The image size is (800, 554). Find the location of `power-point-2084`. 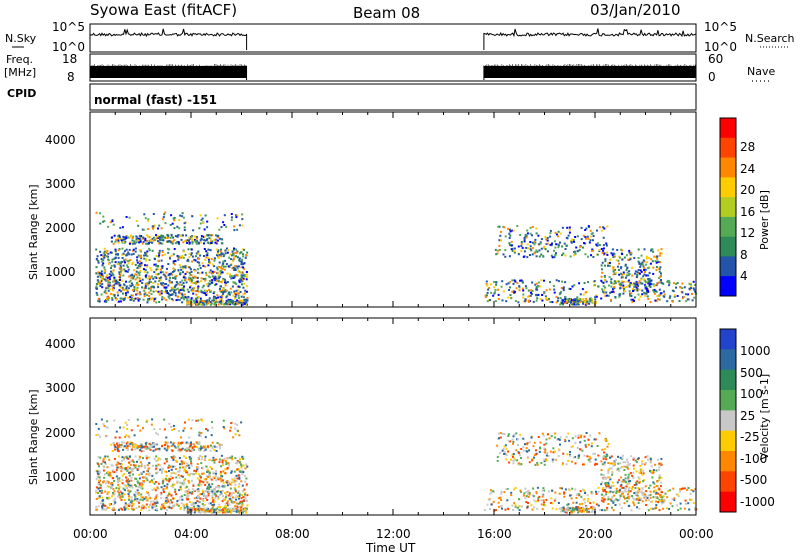

power-point-2084 is located at coordinates (535, 242).